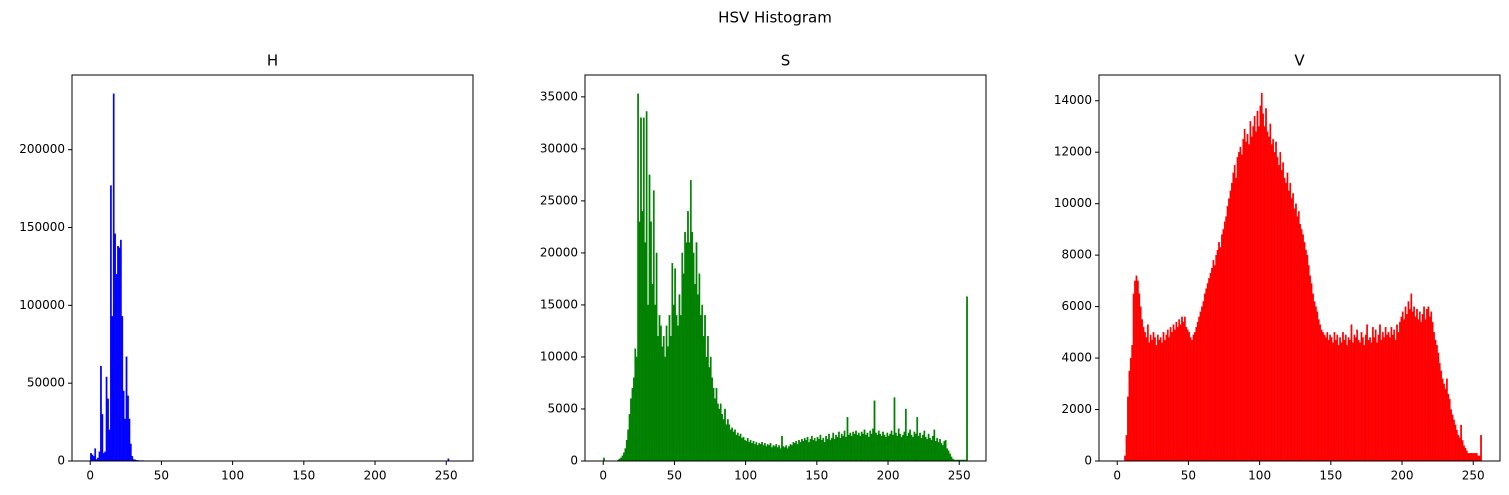  What do you see at coordinates (232, 476) in the screenshot?
I see `x-tick-label: 100` at bounding box center [232, 476].